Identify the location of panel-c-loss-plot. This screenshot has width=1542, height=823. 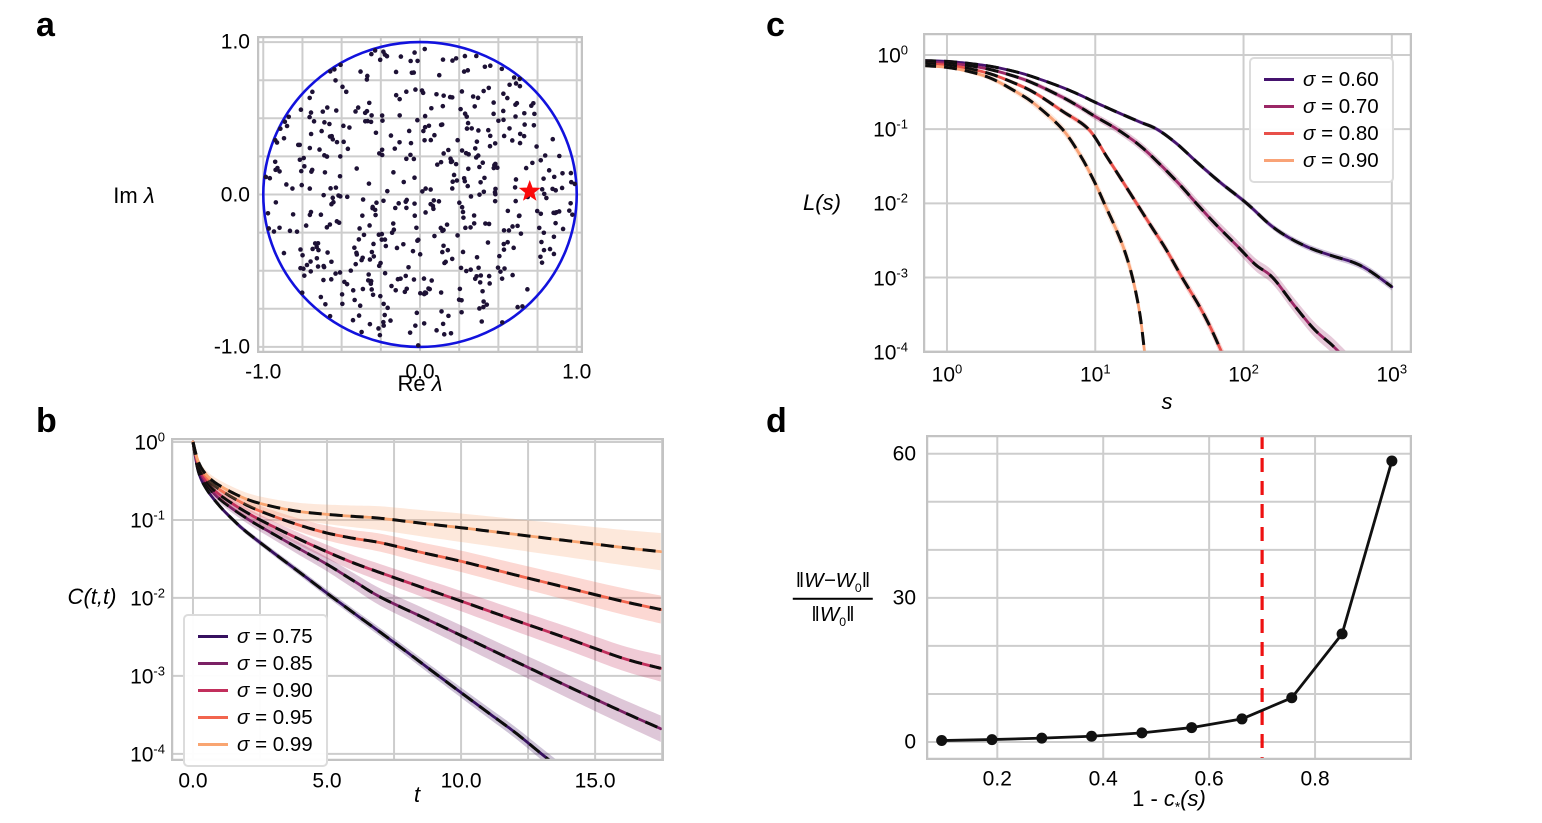
(1167, 193).